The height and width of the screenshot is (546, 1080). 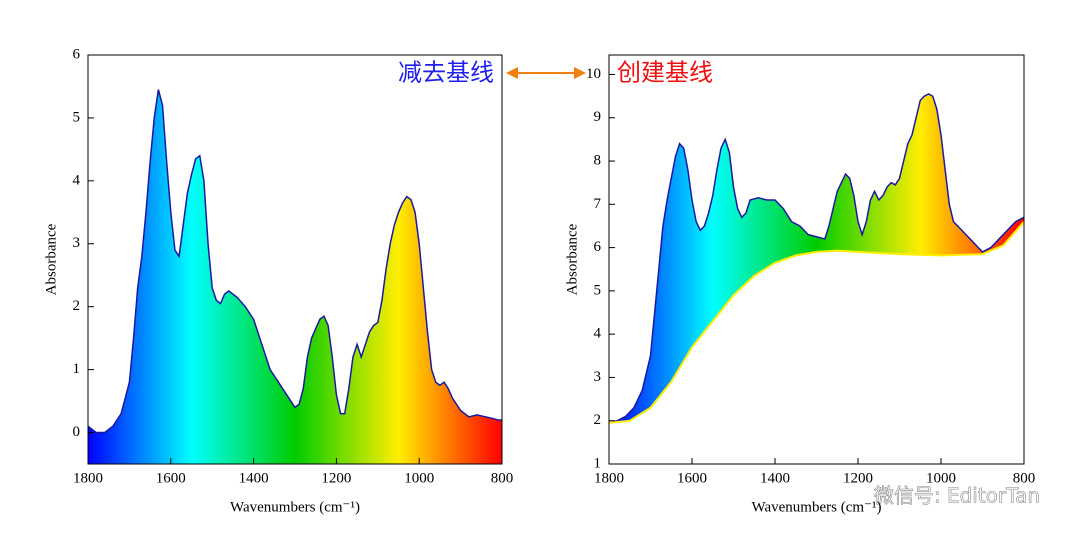 What do you see at coordinates (598, 204) in the screenshot?
I see `y-tick-label: 7` at bounding box center [598, 204].